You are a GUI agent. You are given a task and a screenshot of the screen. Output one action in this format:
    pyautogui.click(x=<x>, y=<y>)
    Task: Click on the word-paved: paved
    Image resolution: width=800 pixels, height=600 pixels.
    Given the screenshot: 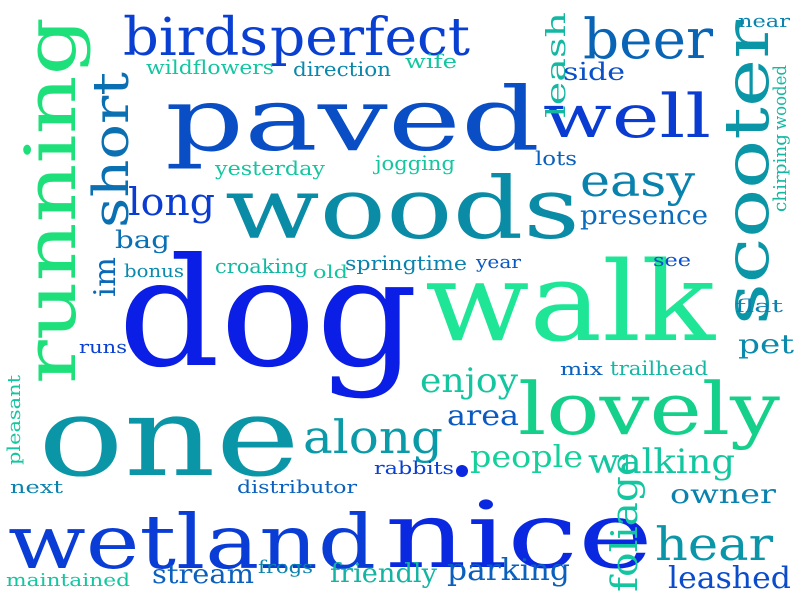 What is the action you would take?
    pyautogui.click(x=352, y=119)
    